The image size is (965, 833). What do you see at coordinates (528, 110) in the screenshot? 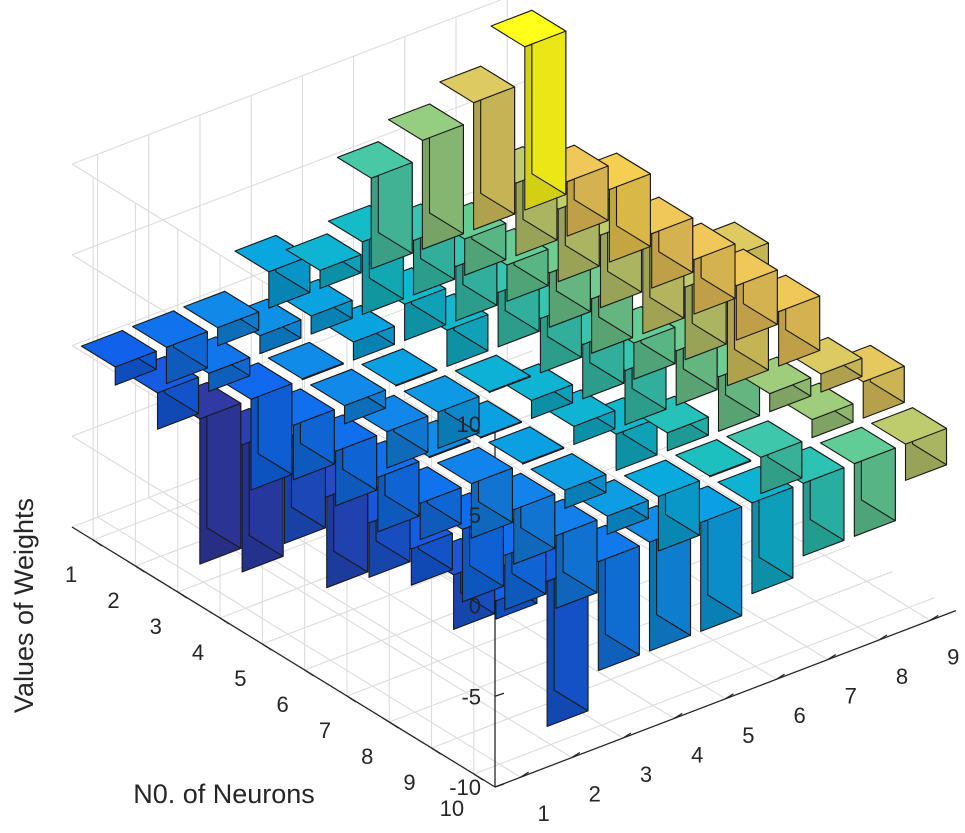
I see `bar-x9-y1` at bounding box center [528, 110].